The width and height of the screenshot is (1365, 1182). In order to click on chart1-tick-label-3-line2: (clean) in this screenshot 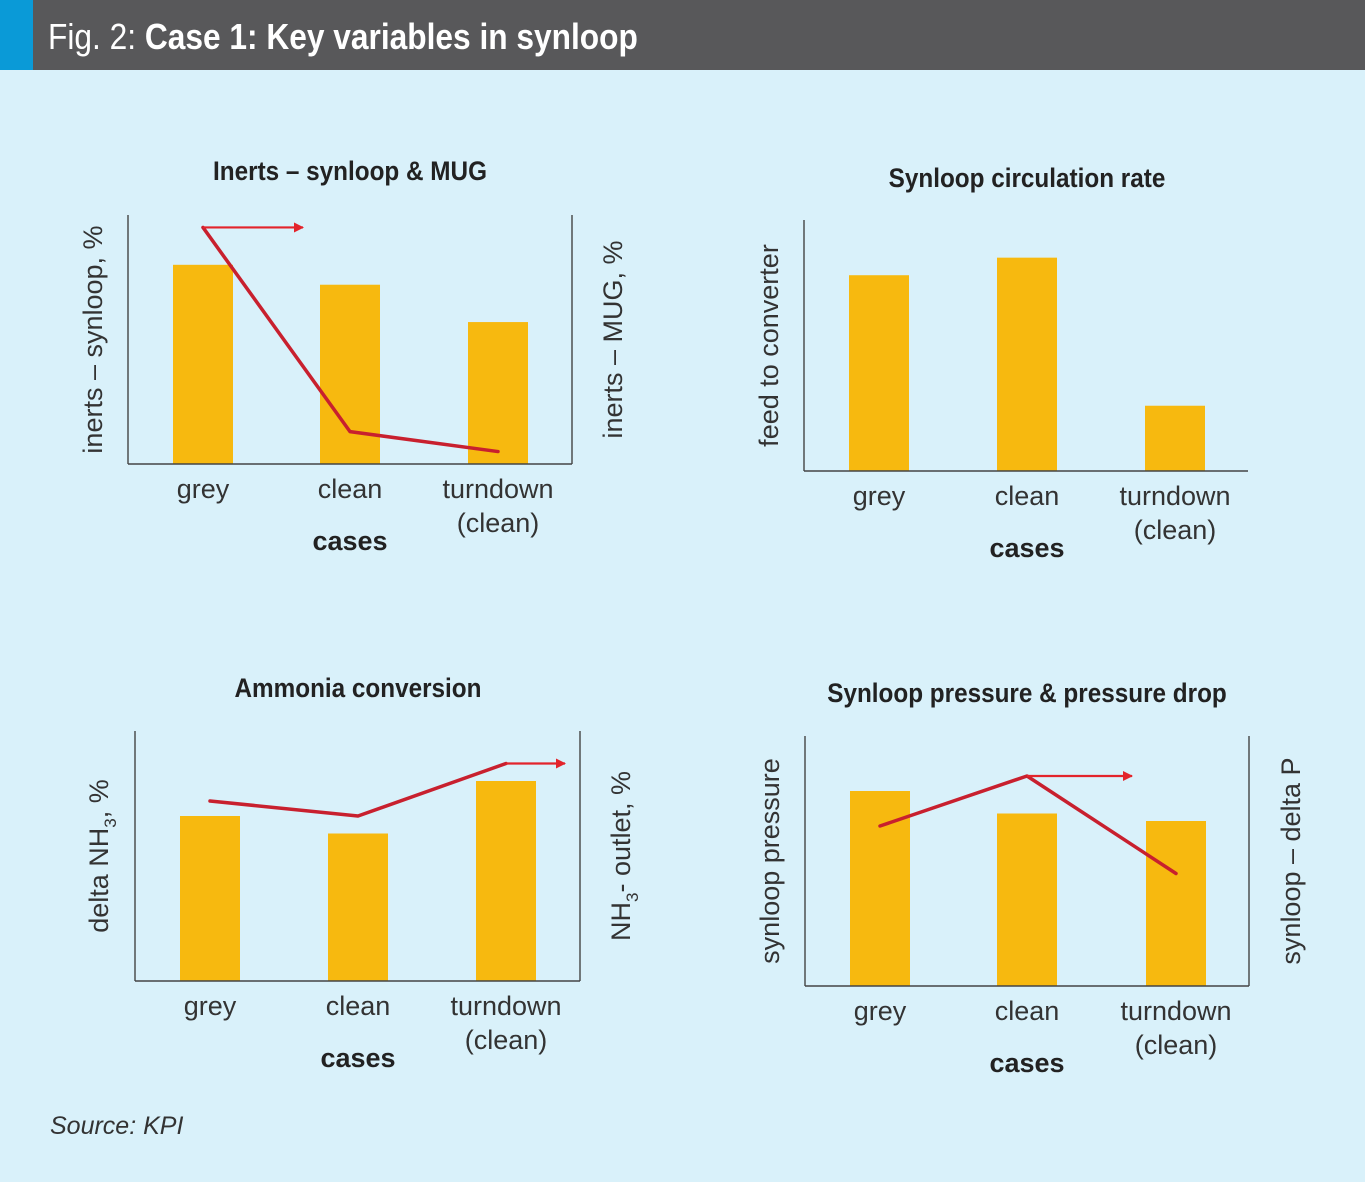, I will do `click(498, 523)`.